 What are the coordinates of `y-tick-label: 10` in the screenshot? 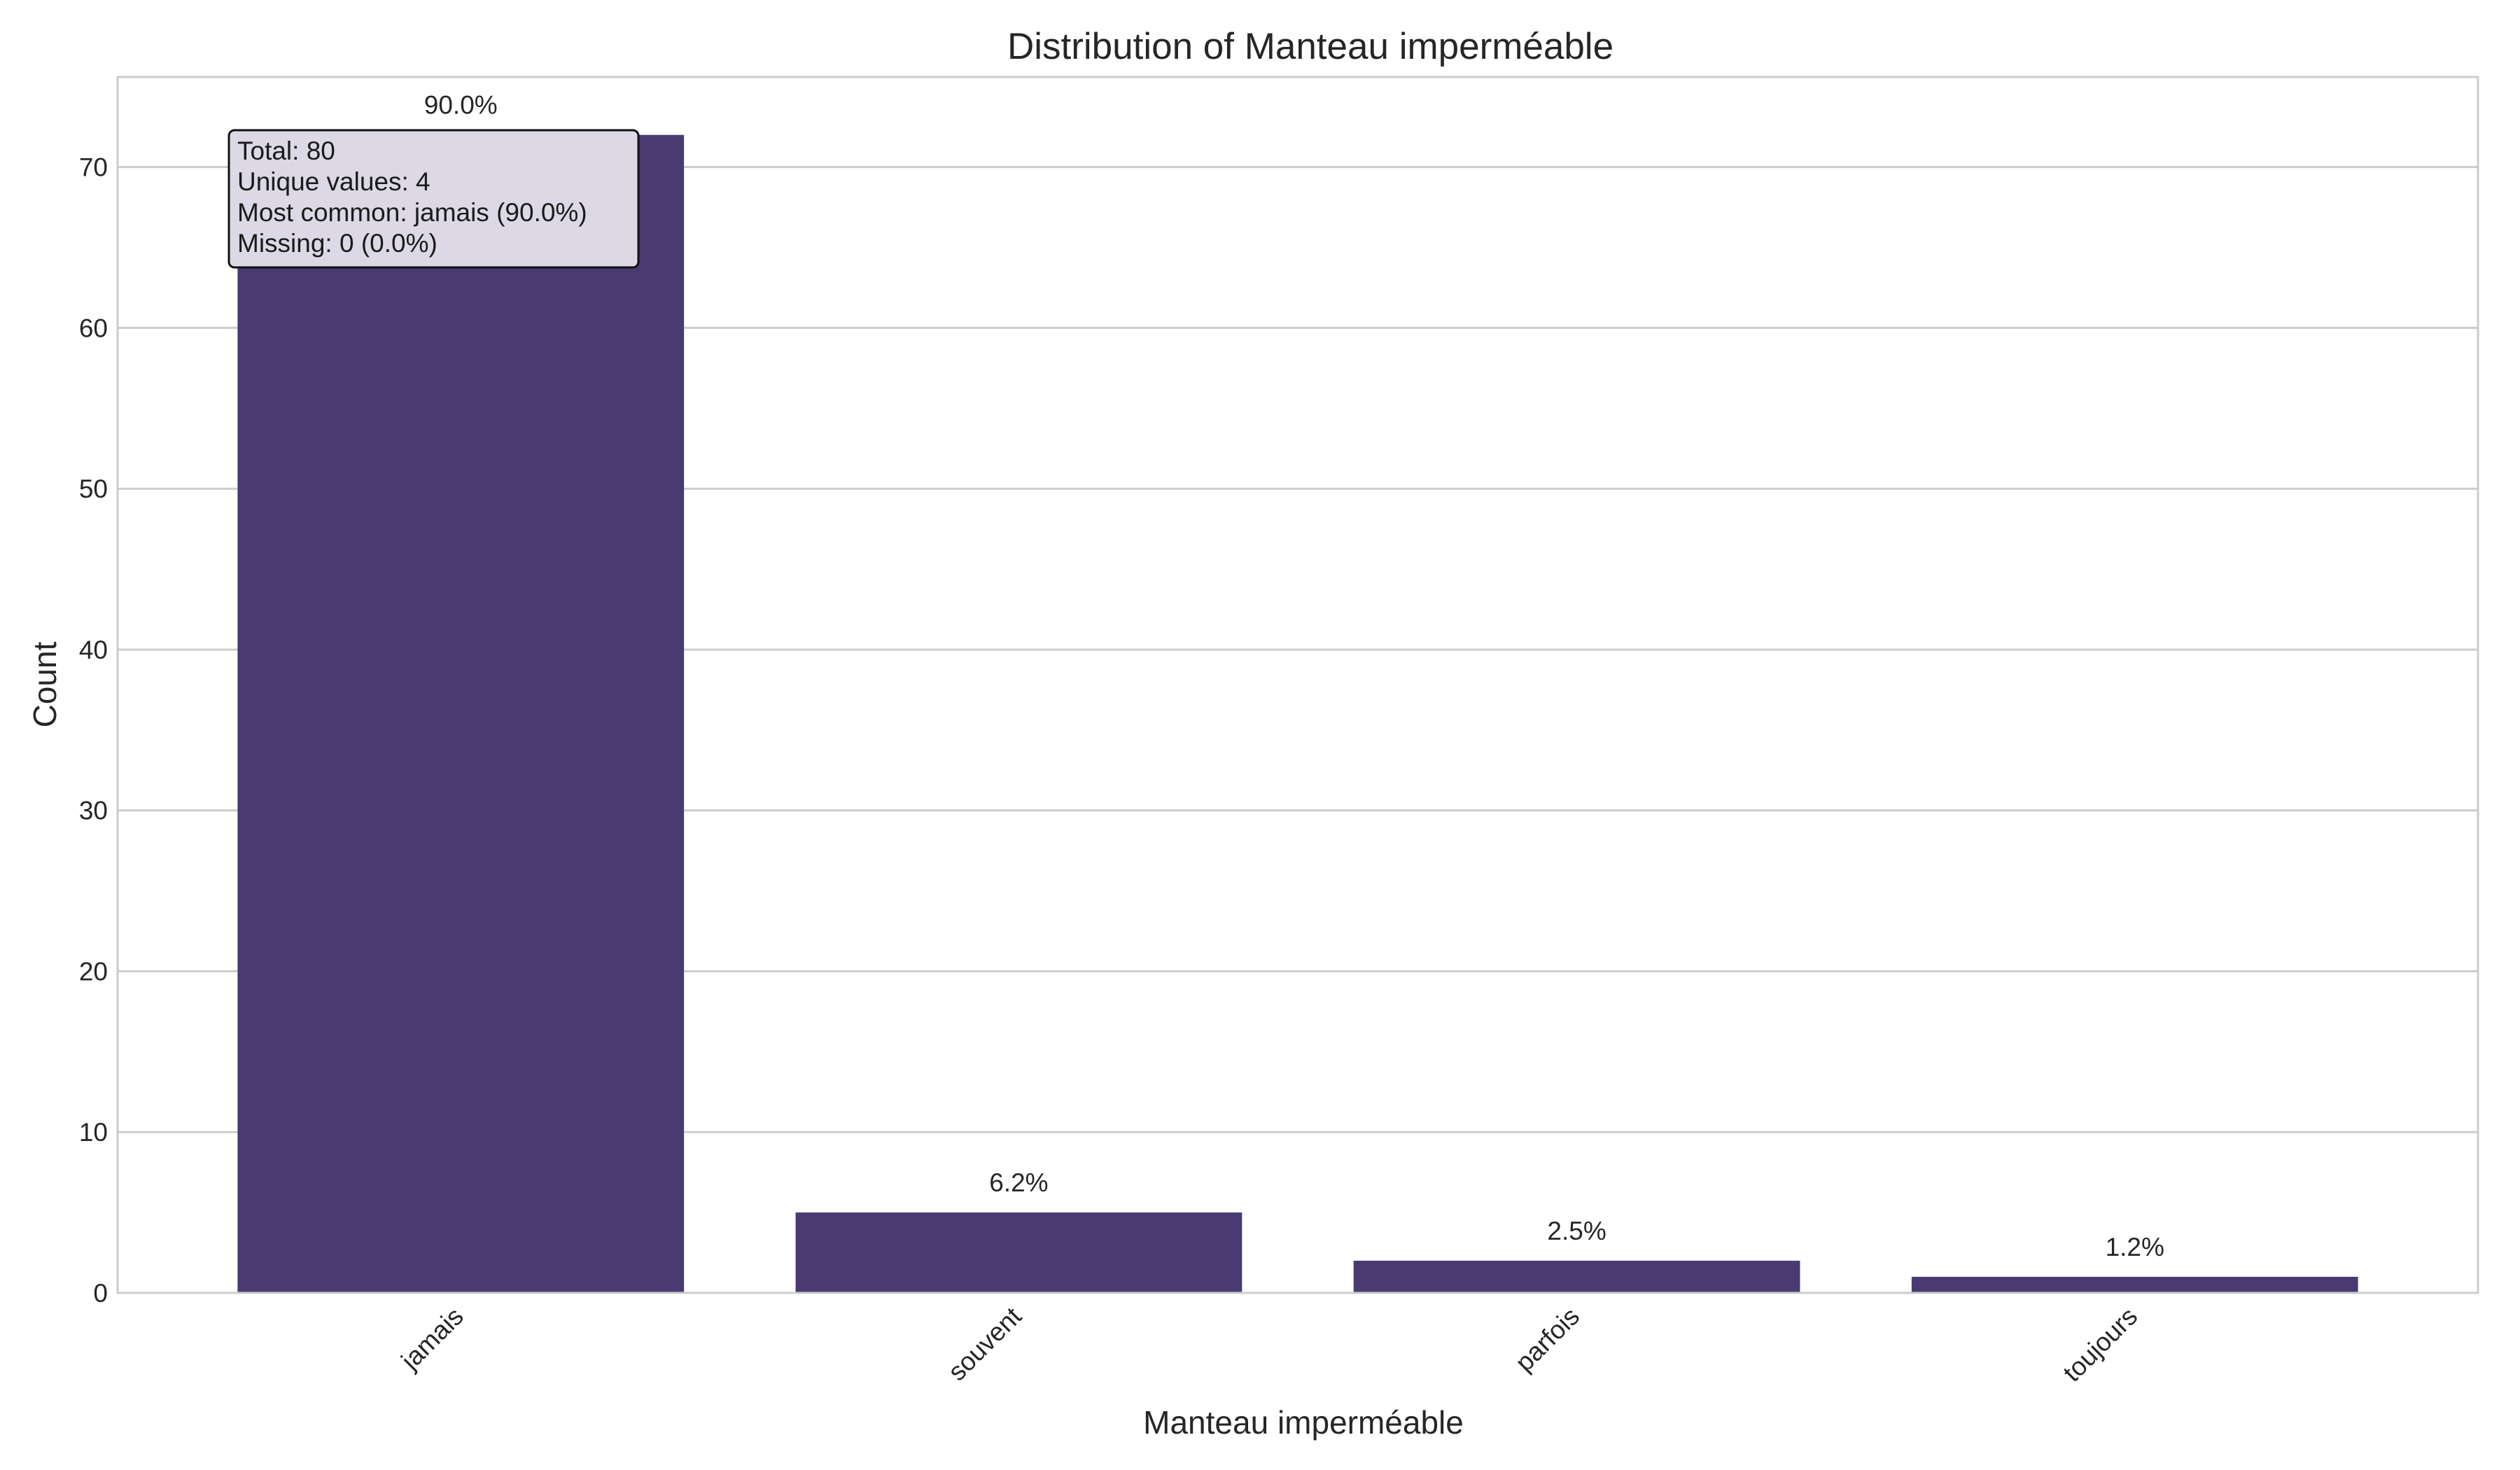 It's located at (93, 1132).